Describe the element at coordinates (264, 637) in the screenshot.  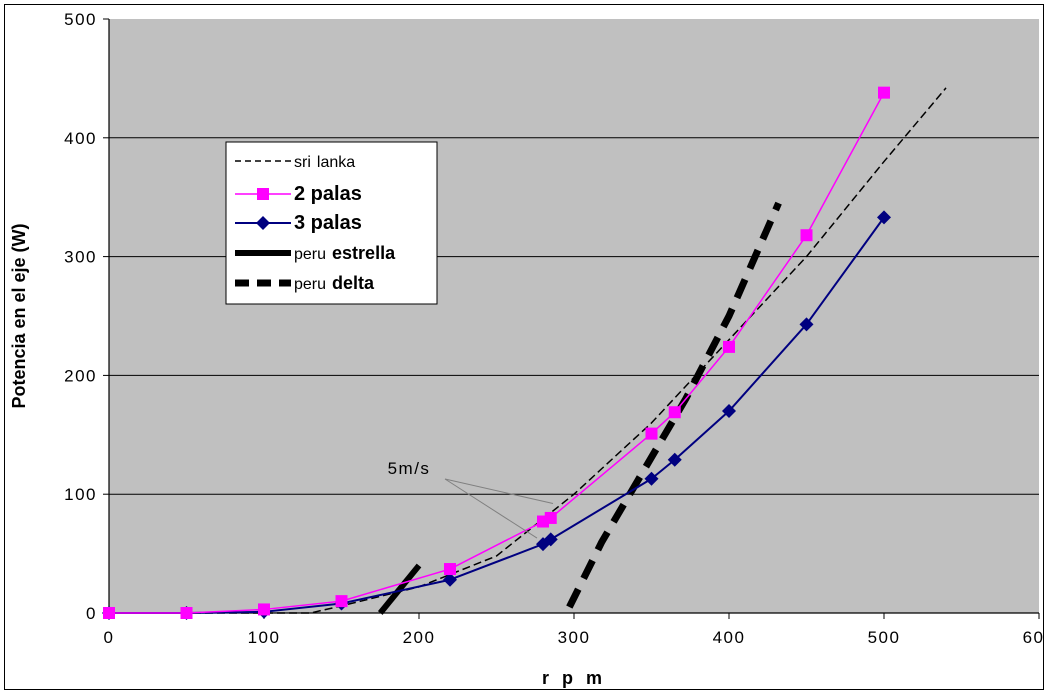
I see `x-tick-label: 100` at that location.